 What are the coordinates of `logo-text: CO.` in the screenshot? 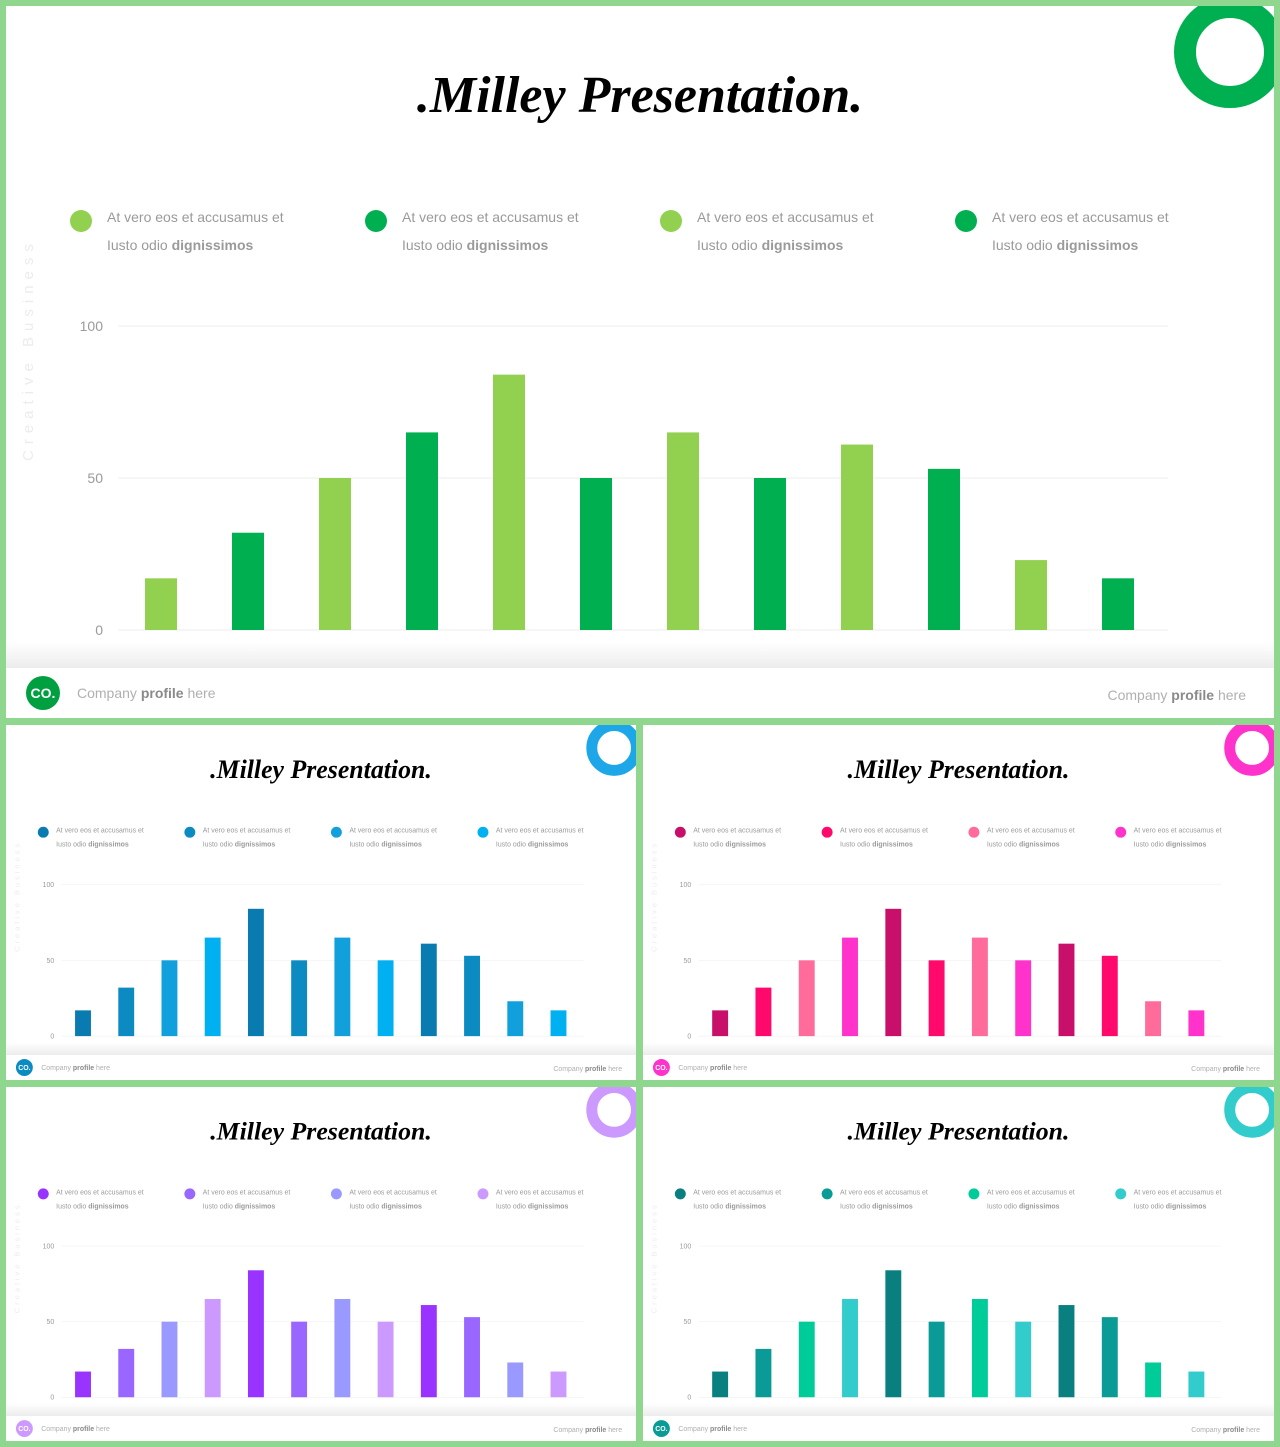 It's located at (43, 693).